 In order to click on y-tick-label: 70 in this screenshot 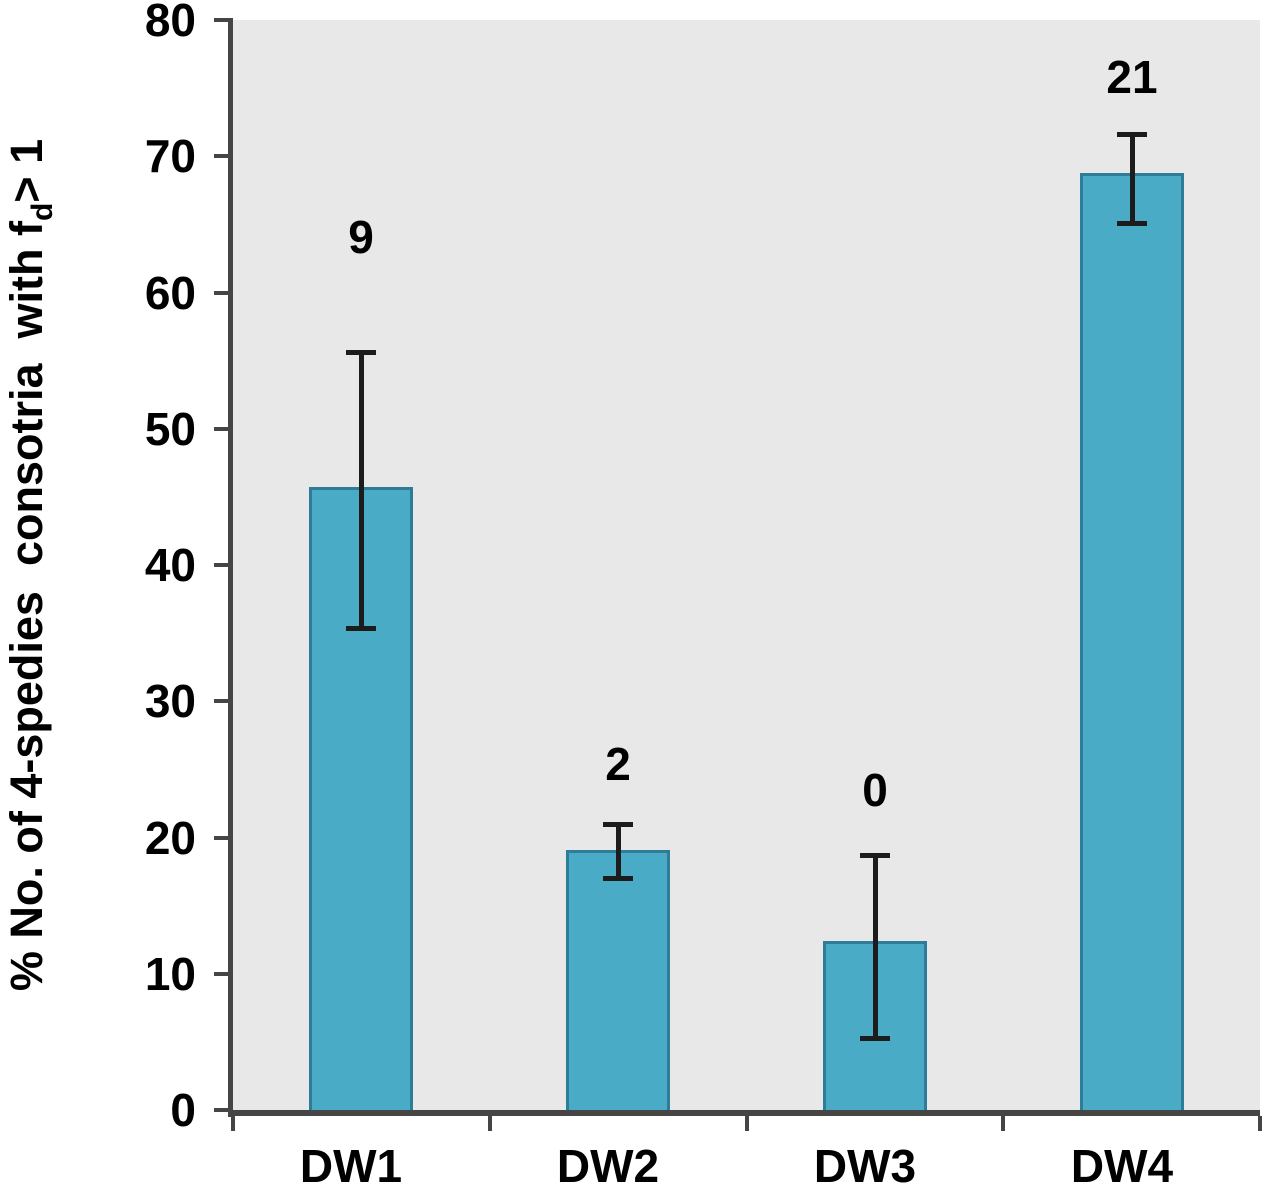, I will do `click(170, 156)`.